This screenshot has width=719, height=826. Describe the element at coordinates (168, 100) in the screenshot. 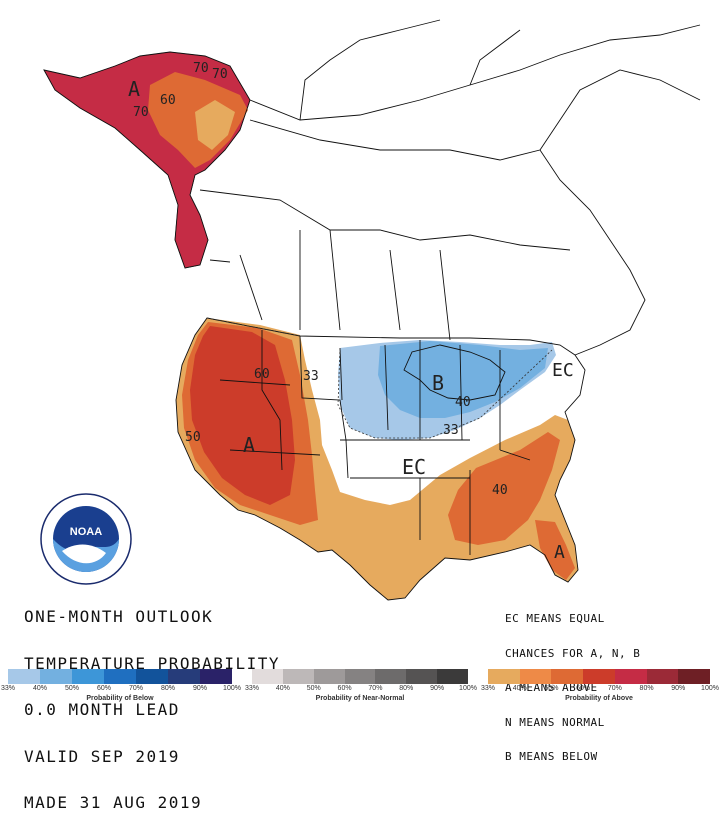

I see `alaska-60-label: 60` at that location.